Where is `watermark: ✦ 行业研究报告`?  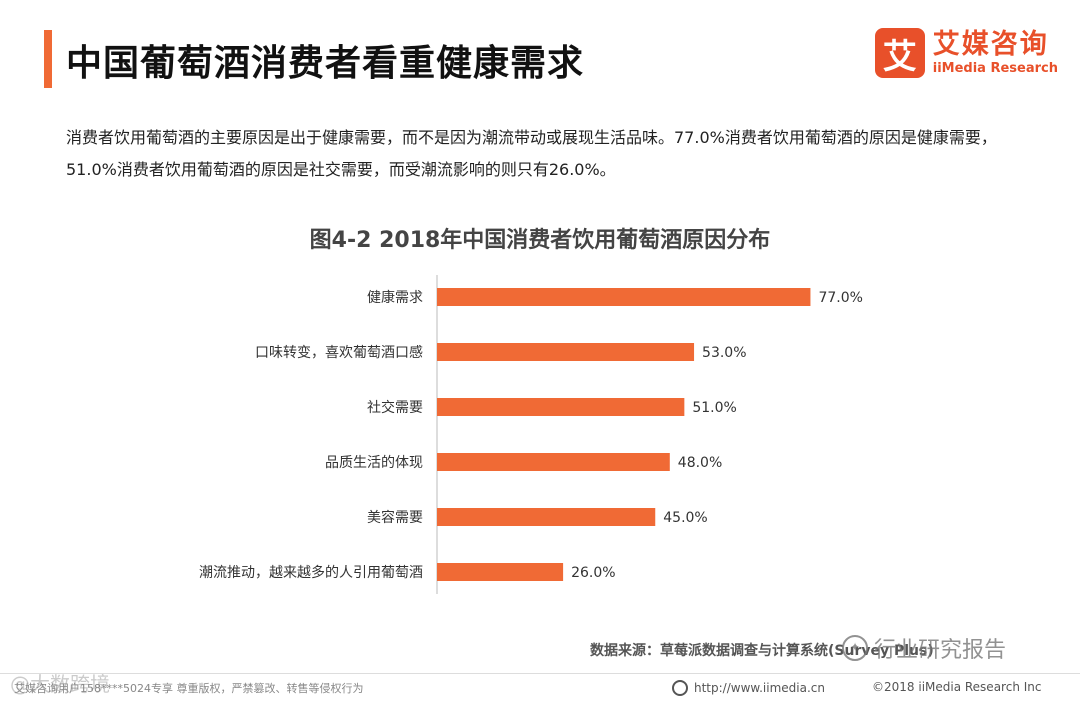 watermark: ✦ 行业研究报告 is located at coordinates (924, 648).